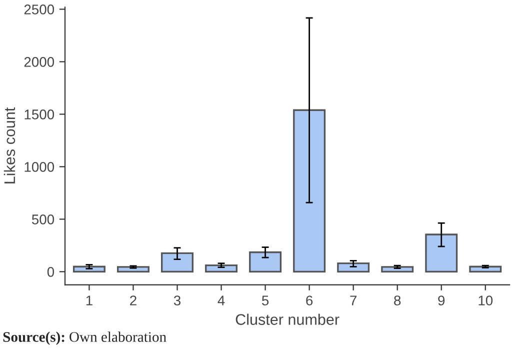 This screenshot has height=356, width=520. What do you see at coordinates (50, 272) in the screenshot?
I see `y-tick-label: 0` at bounding box center [50, 272].